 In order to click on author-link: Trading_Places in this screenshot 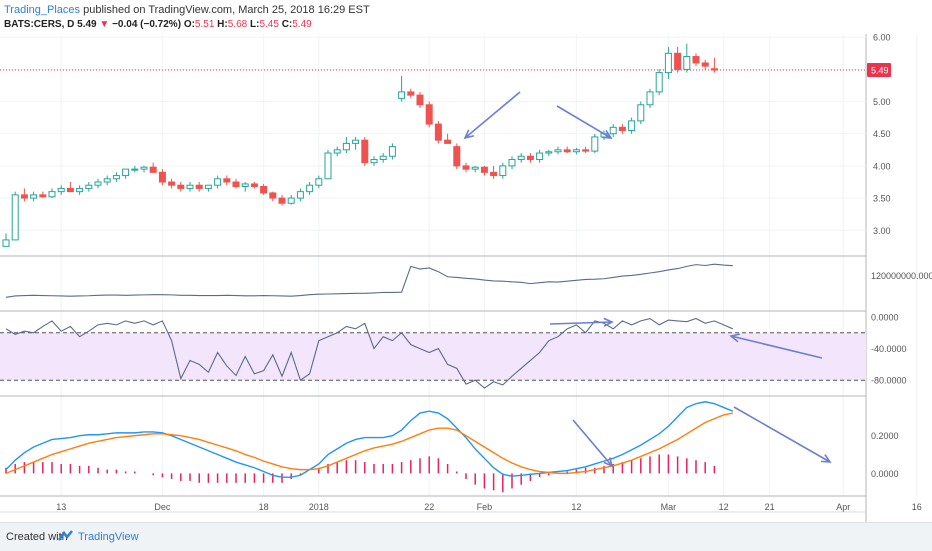, I will do `click(42, 10)`.